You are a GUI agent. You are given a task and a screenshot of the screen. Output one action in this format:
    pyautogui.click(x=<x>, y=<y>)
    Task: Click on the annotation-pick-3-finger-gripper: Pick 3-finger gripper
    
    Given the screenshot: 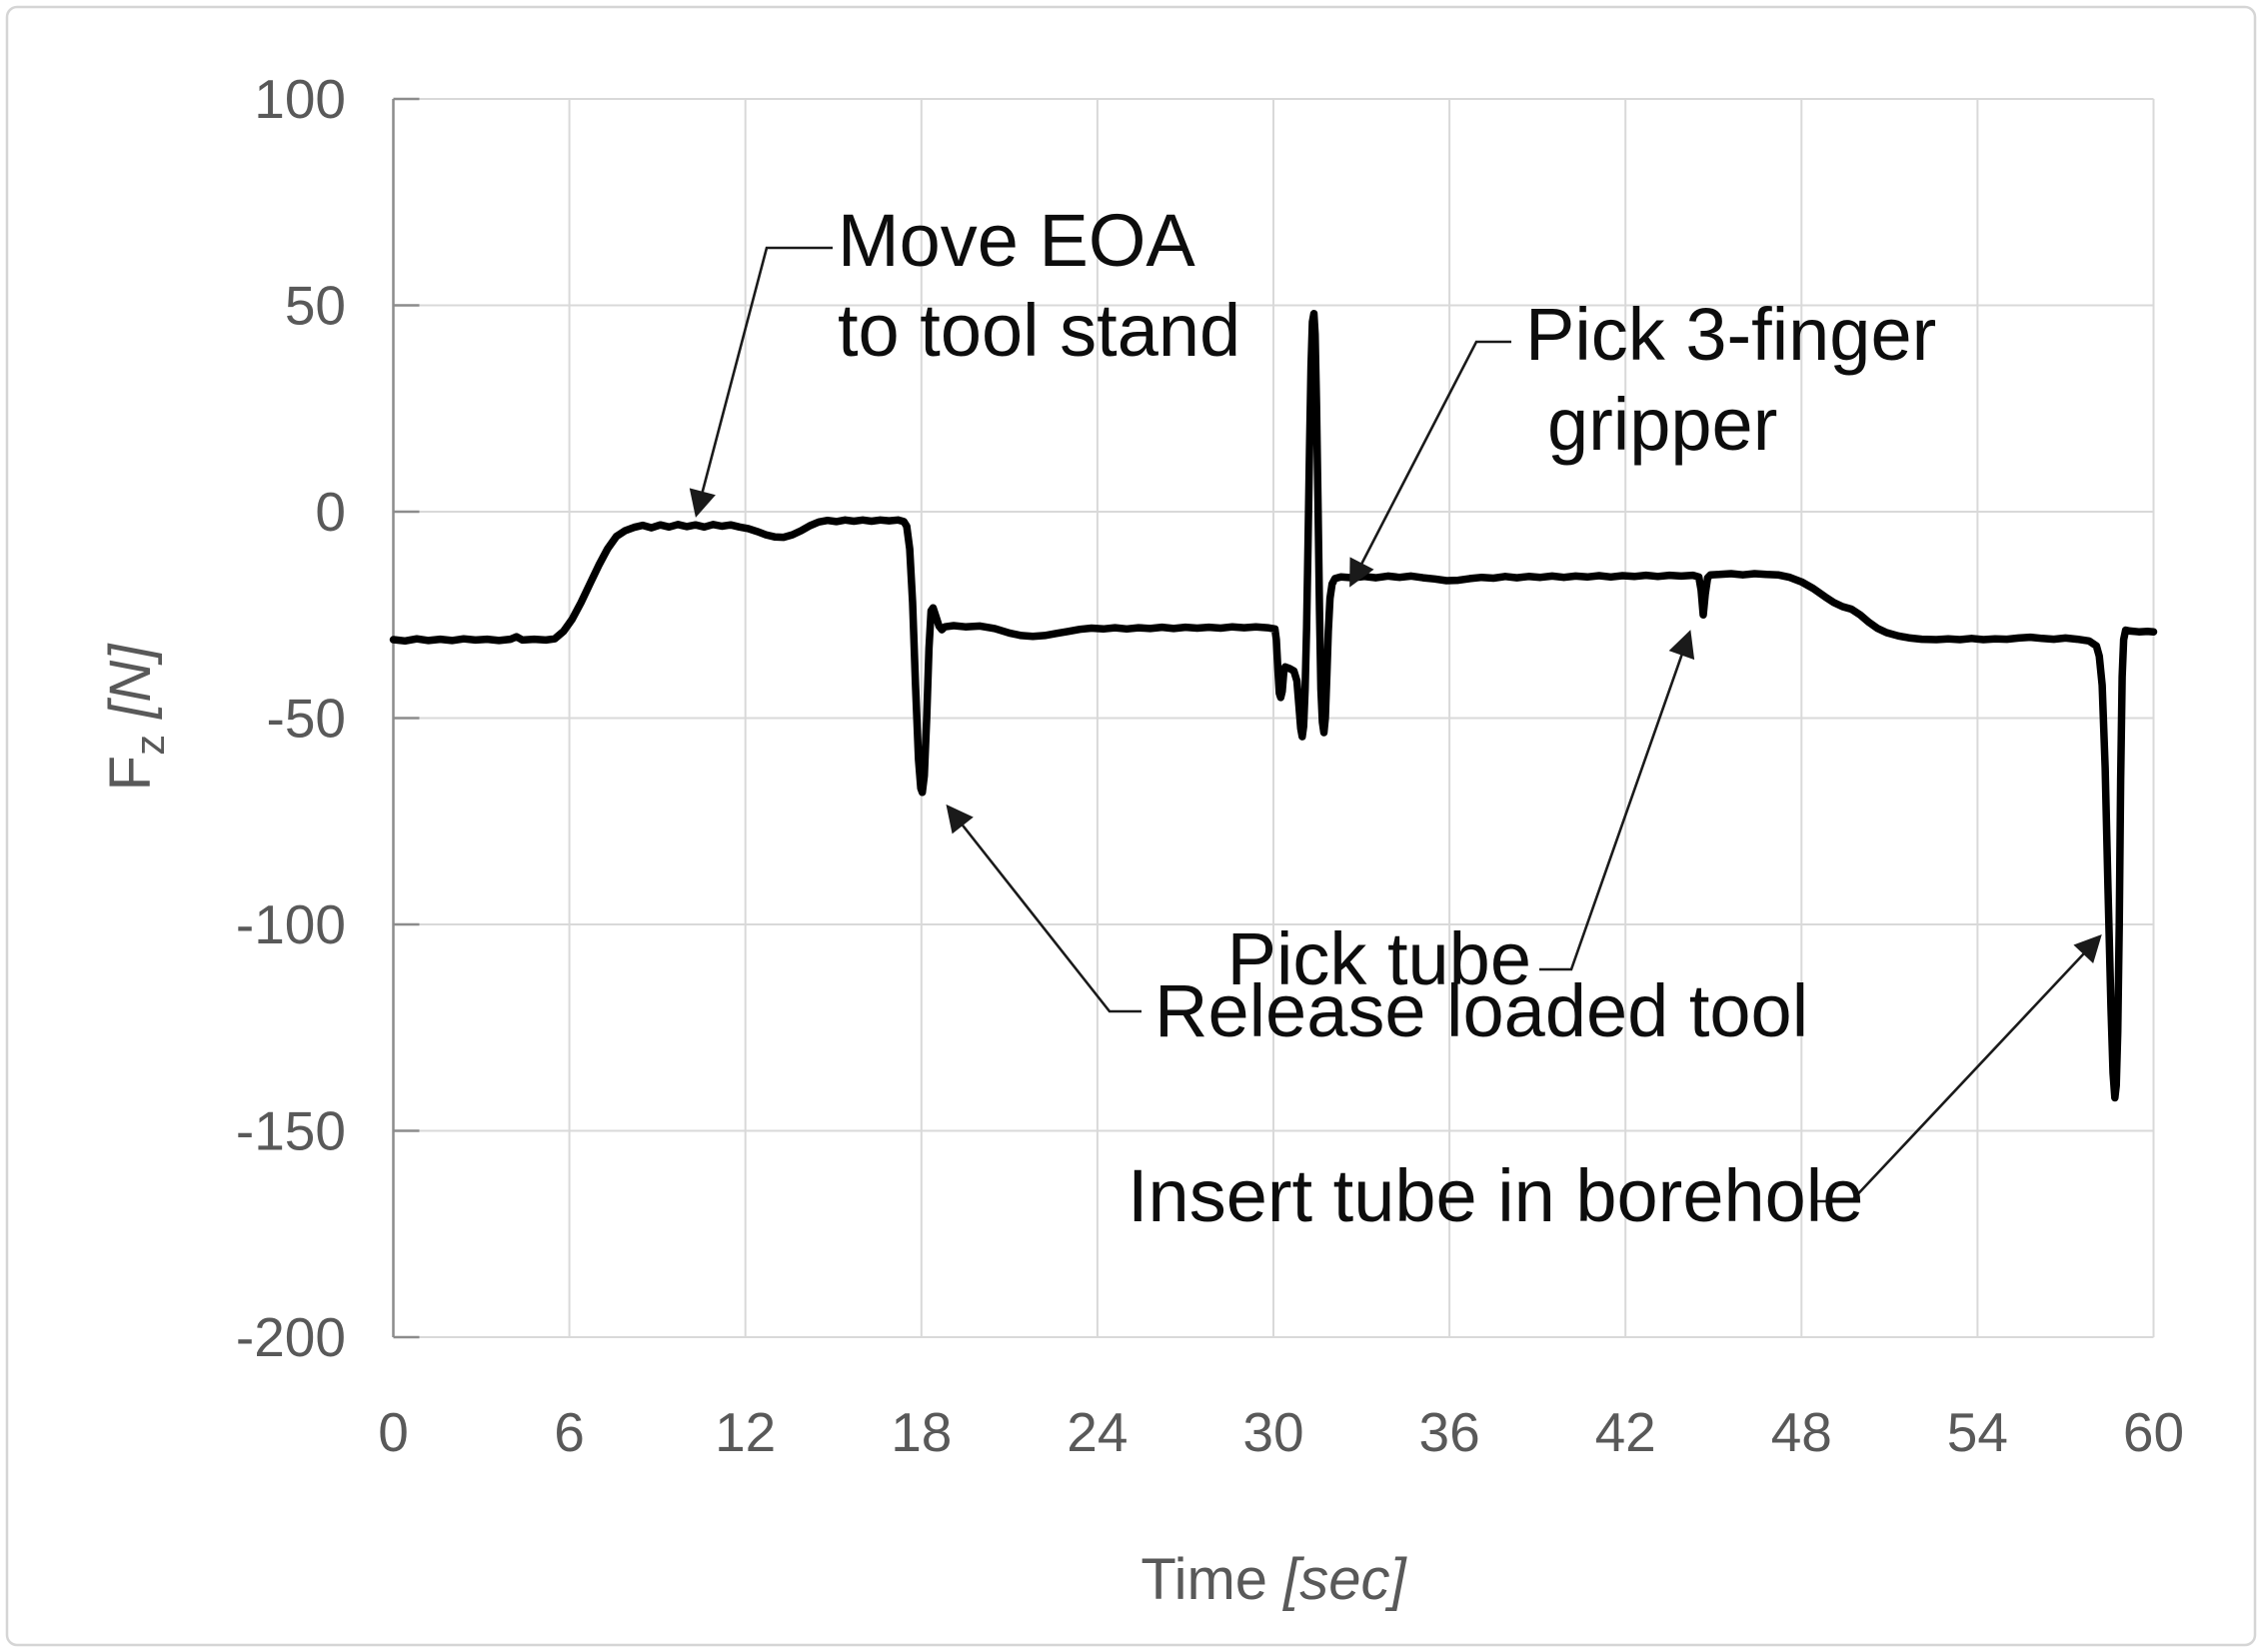 What is the action you would take?
    pyautogui.click(x=1730, y=380)
    